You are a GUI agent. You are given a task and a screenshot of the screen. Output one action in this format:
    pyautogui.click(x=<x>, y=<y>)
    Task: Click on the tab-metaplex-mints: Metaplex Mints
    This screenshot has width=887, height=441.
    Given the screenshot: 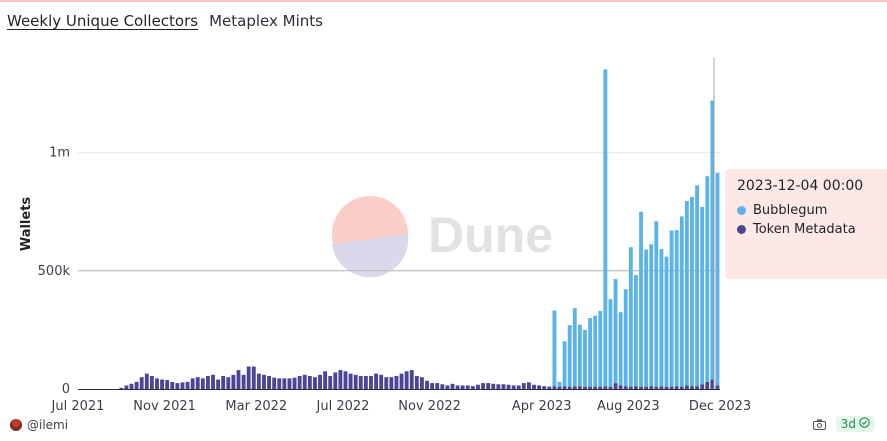 What is the action you would take?
    pyautogui.click(x=266, y=21)
    